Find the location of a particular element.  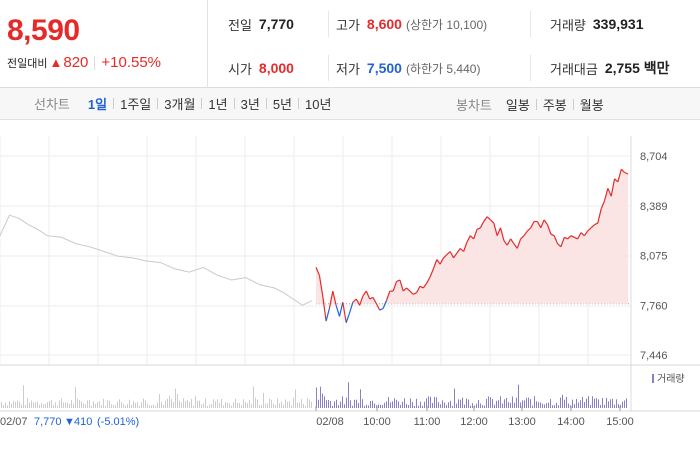

tab-5-years: 5년 is located at coordinates (282, 104).